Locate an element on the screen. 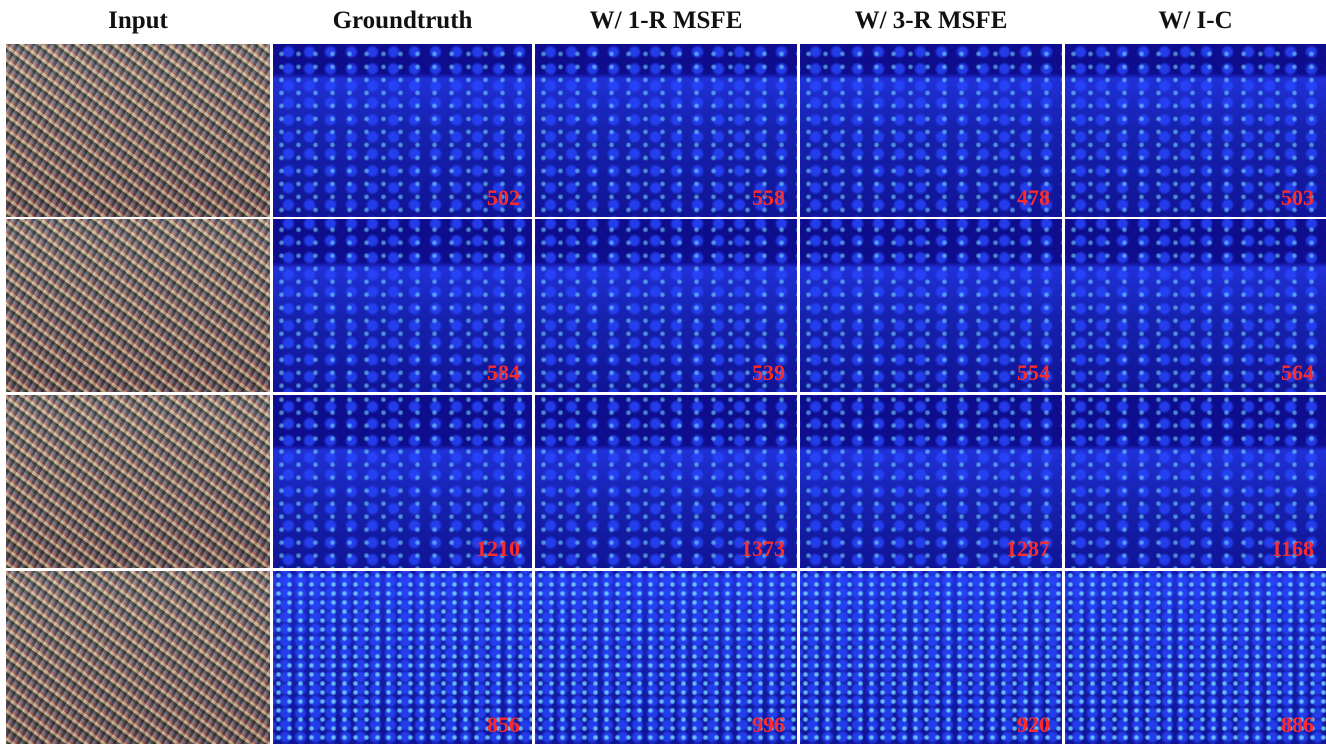  predicted-count: 502 is located at coordinates (503, 197).